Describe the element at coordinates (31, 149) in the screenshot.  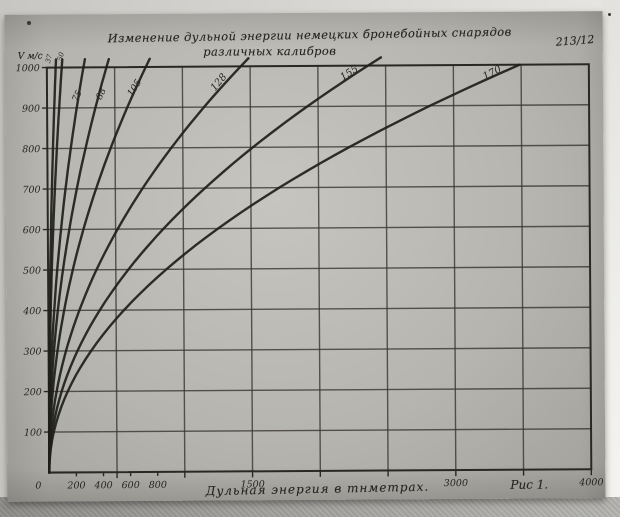
I see `y-tick-label: 800` at that location.